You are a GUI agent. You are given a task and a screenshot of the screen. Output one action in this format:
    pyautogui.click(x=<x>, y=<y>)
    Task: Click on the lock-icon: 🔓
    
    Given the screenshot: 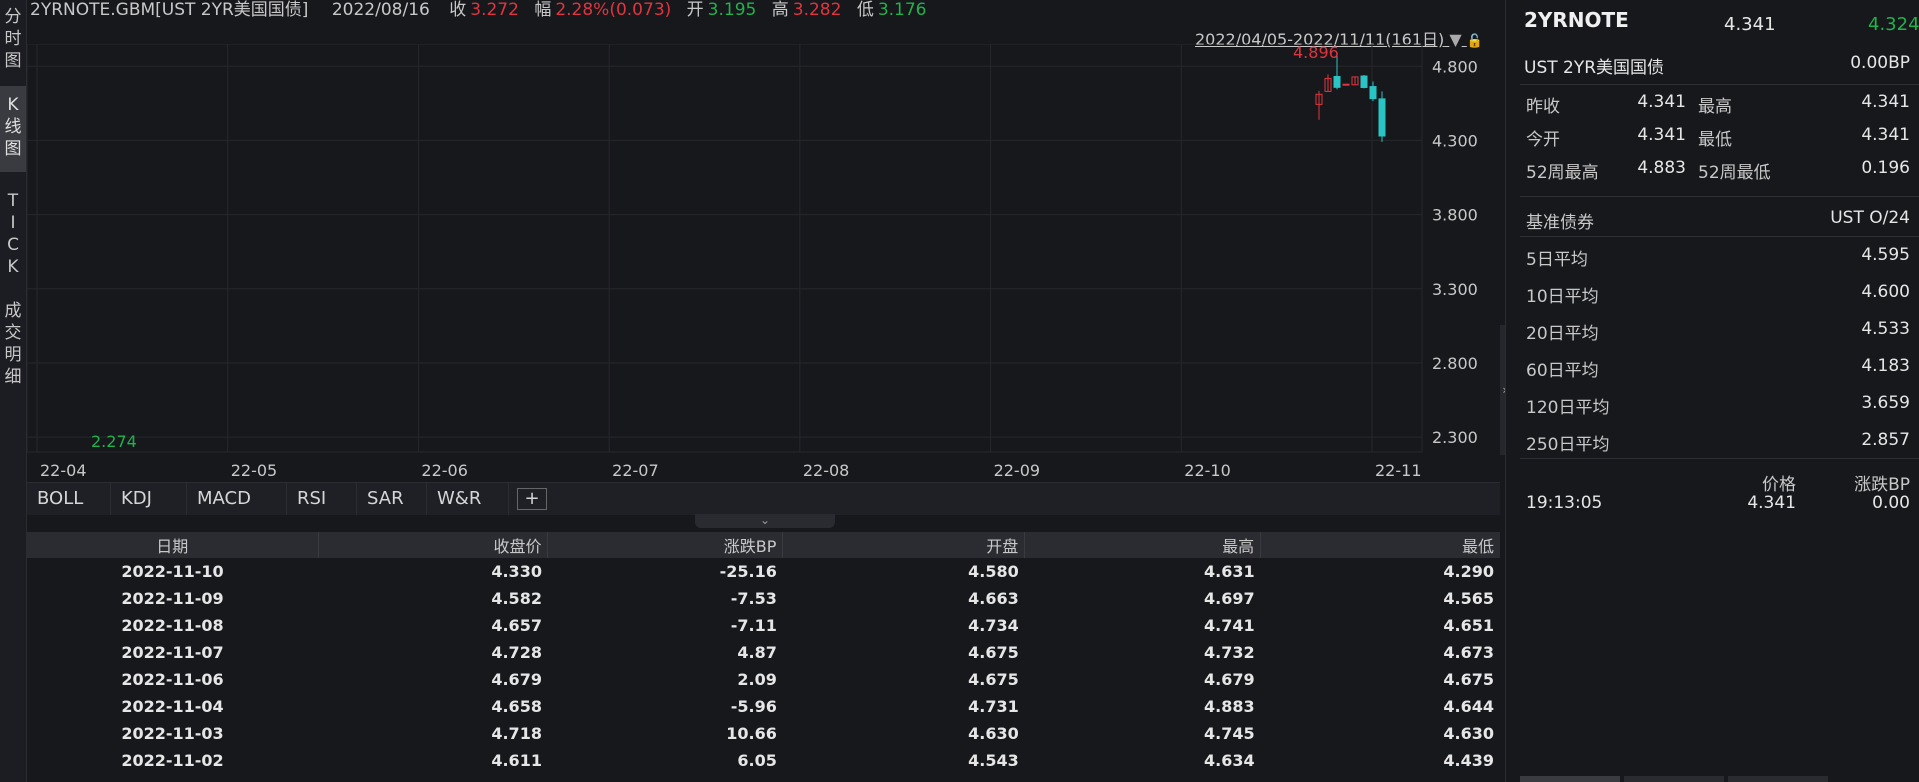 What is the action you would take?
    pyautogui.click(x=1474, y=41)
    